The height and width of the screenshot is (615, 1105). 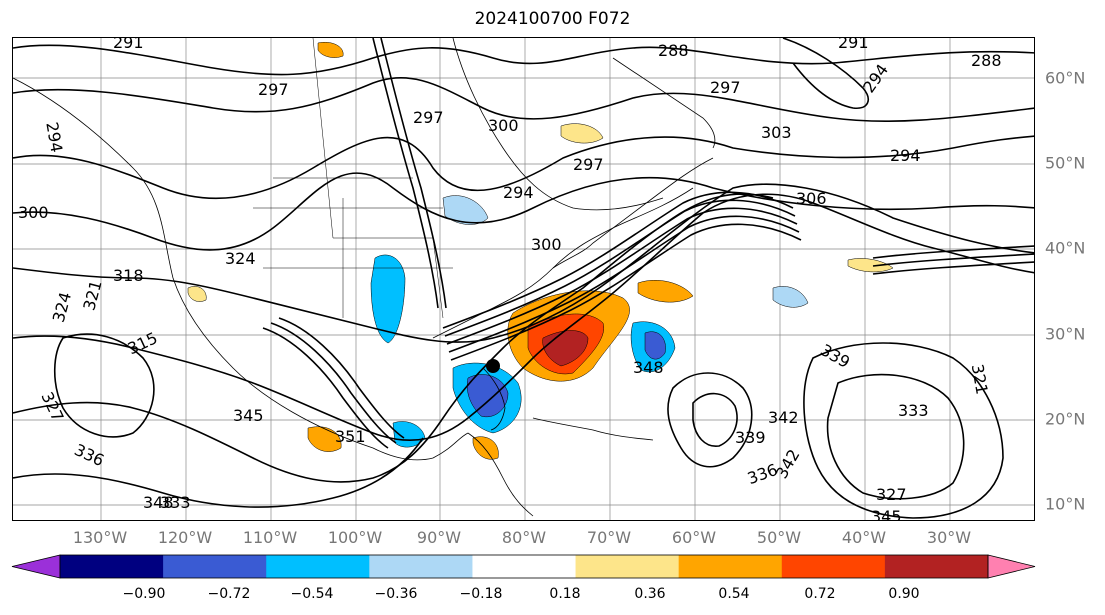 What do you see at coordinates (790, 297) in the screenshot?
I see `cold-anomaly-east` at bounding box center [790, 297].